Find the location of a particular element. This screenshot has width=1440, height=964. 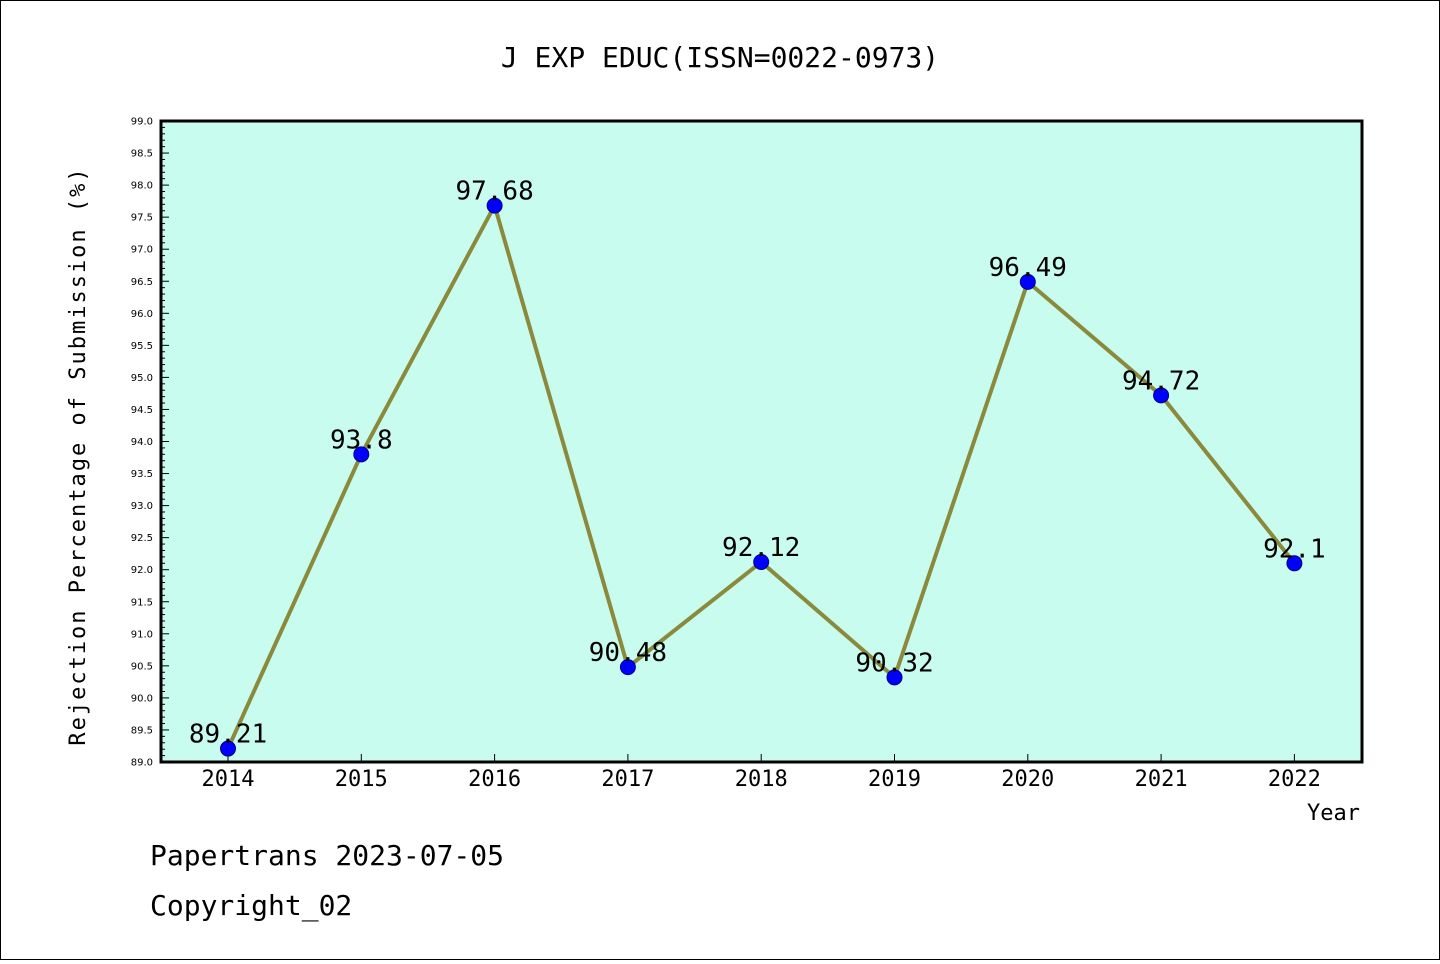

y-tick-label: 97.0 is located at coordinates (142, 250).